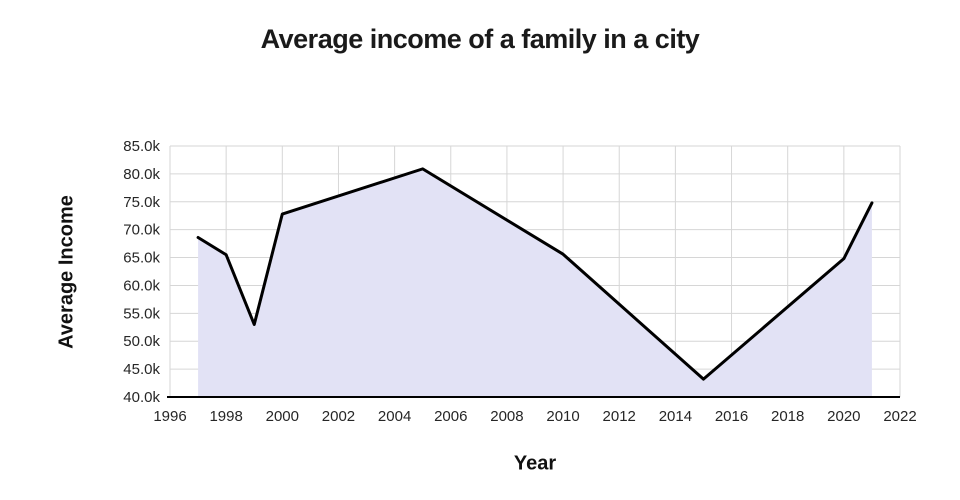 The width and height of the screenshot is (960, 500). I want to click on y-tick-label: 55.0k, so click(141, 313).